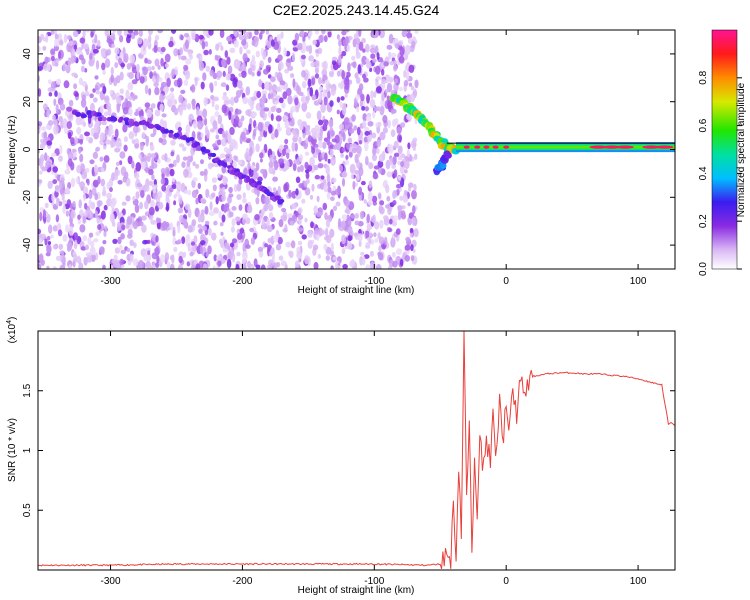 The image size is (750, 600). Describe the element at coordinates (171, 131) in the screenshot. I see `spectrogram-track-cell` at that location.